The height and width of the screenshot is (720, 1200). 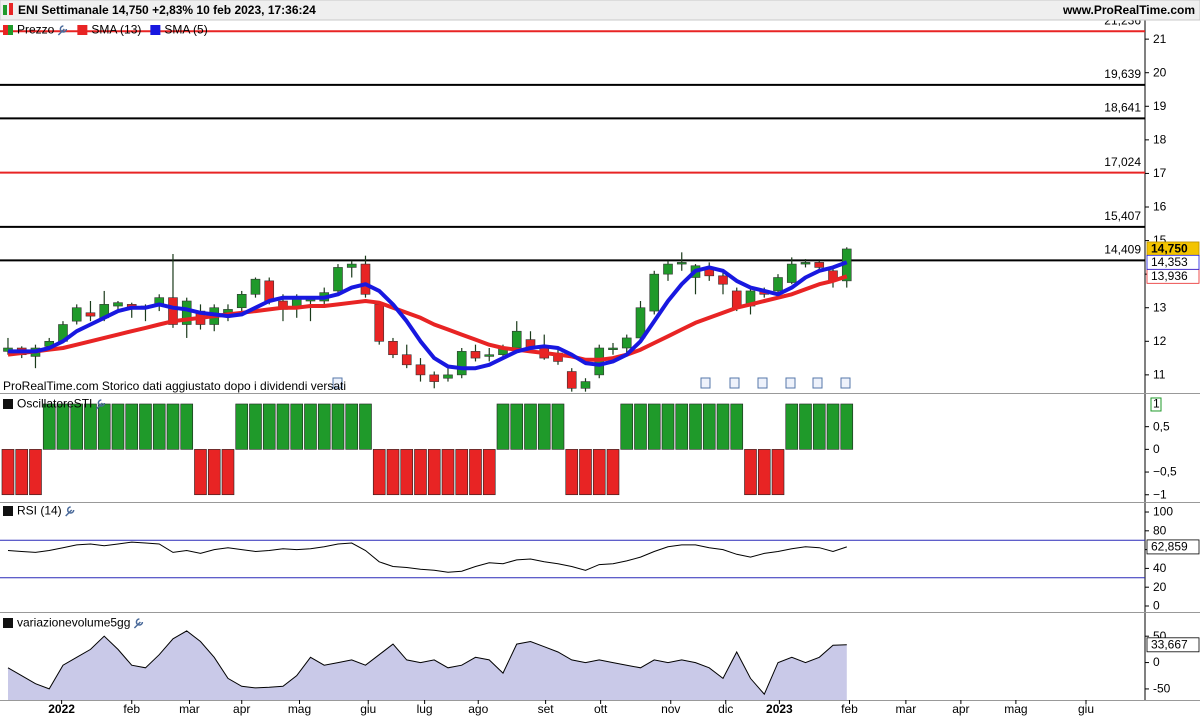 What do you see at coordinates (591, 383) in the screenshot?
I see `dividend-icons` at bounding box center [591, 383].